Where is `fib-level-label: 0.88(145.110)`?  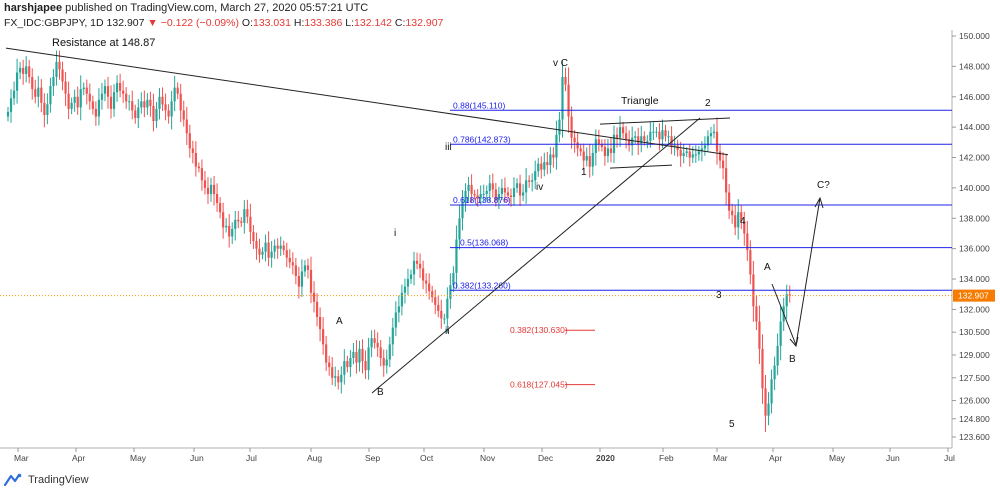
fib-level-label: 0.88(145.110) is located at coordinates (479, 105).